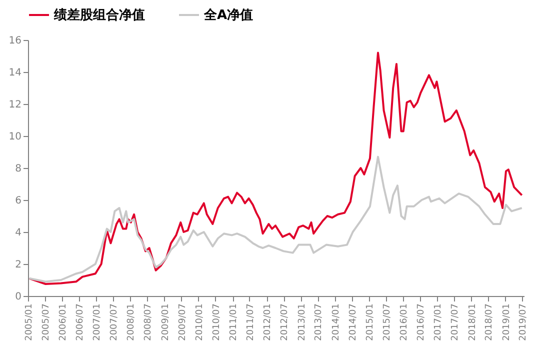 This screenshot has width=540, height=350. What do you see at coordinates (63, 322) in the screenshot?
I see `x-tick-label: 2006/01` at bounding box center [63, 322].